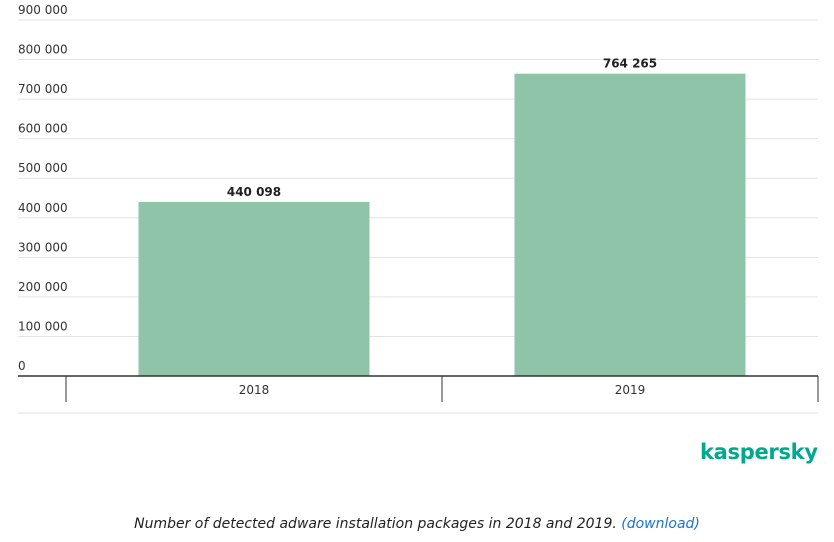  I want to click on data-label: 764 265, so click(630, 64).